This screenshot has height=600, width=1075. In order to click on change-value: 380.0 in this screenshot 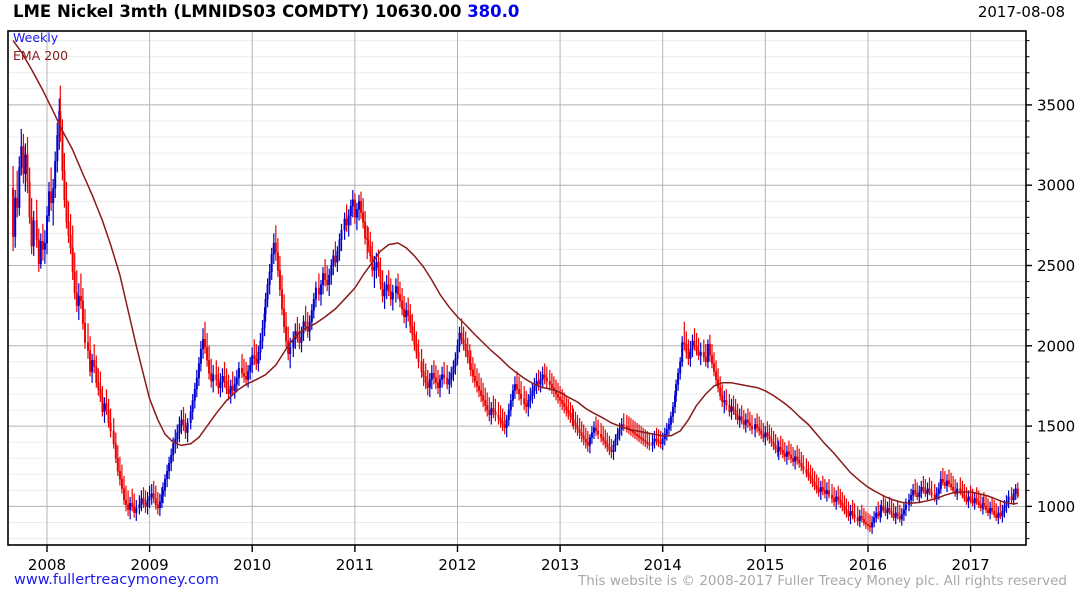, I will do `click(493, 11)`.